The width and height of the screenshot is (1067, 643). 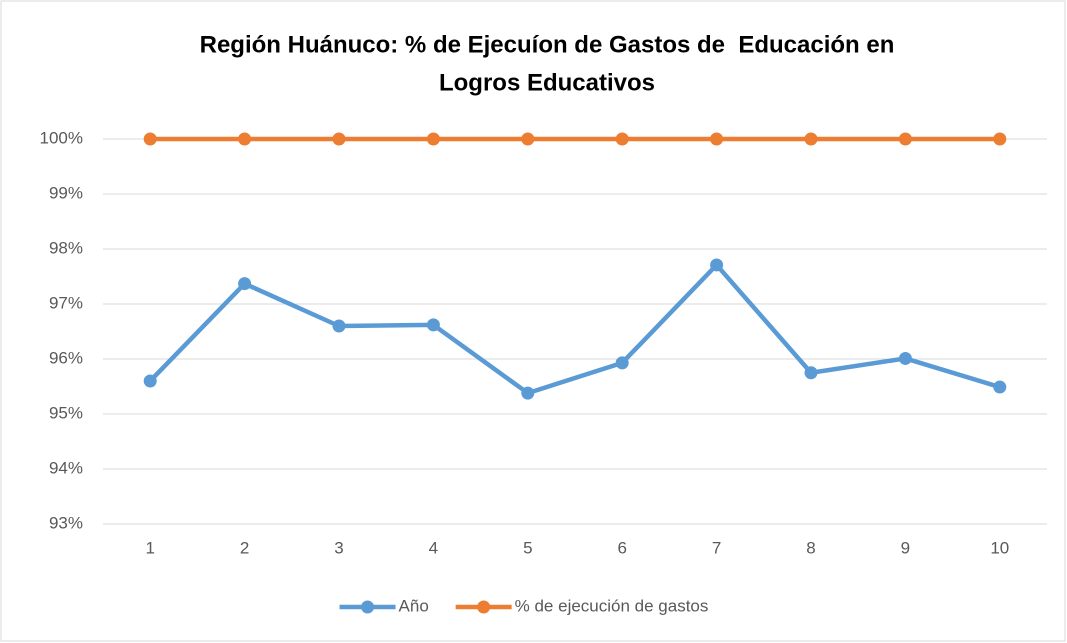 I want to click on y-tick-label: 93%, so click(x=66, y=522).